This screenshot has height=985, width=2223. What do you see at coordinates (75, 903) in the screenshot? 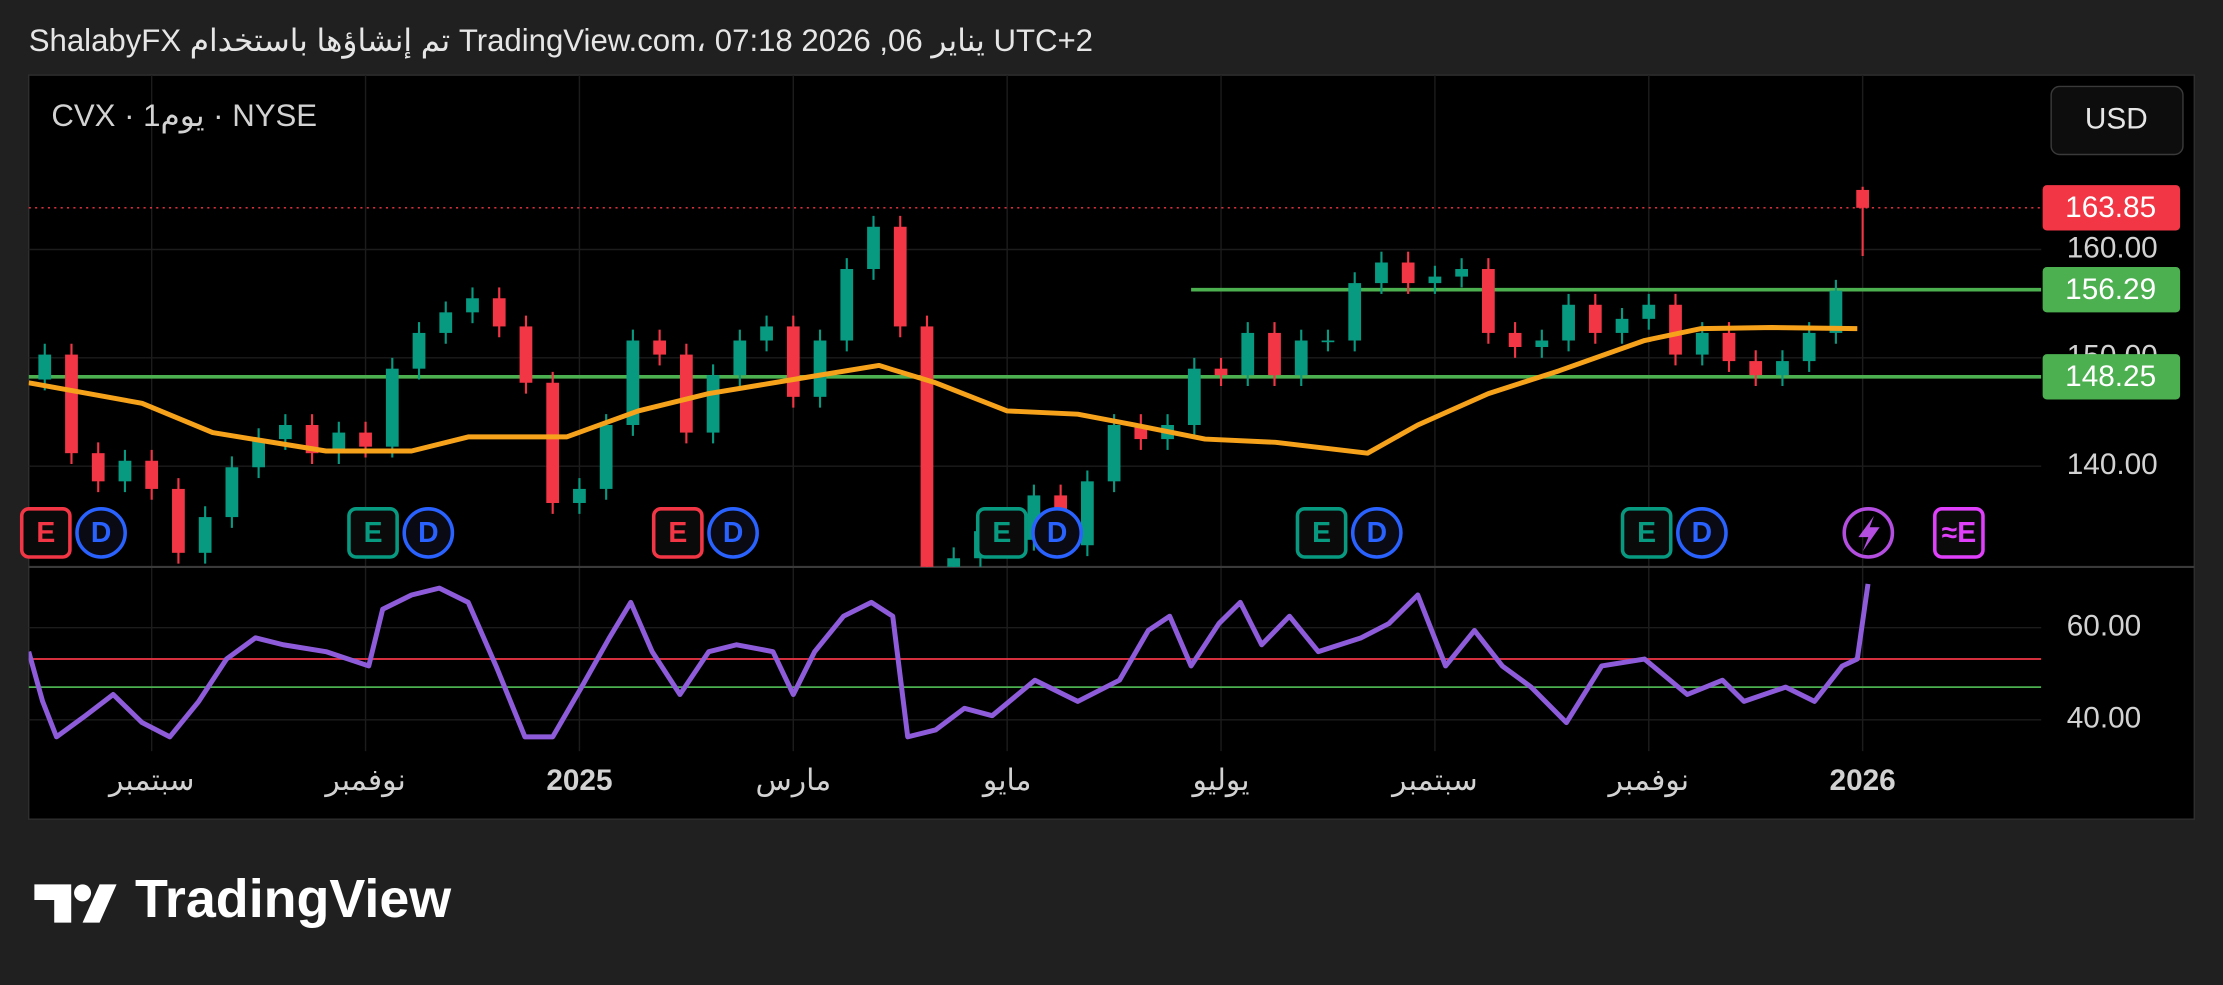
I see `brand-logo` at bounding box center [75, 903].